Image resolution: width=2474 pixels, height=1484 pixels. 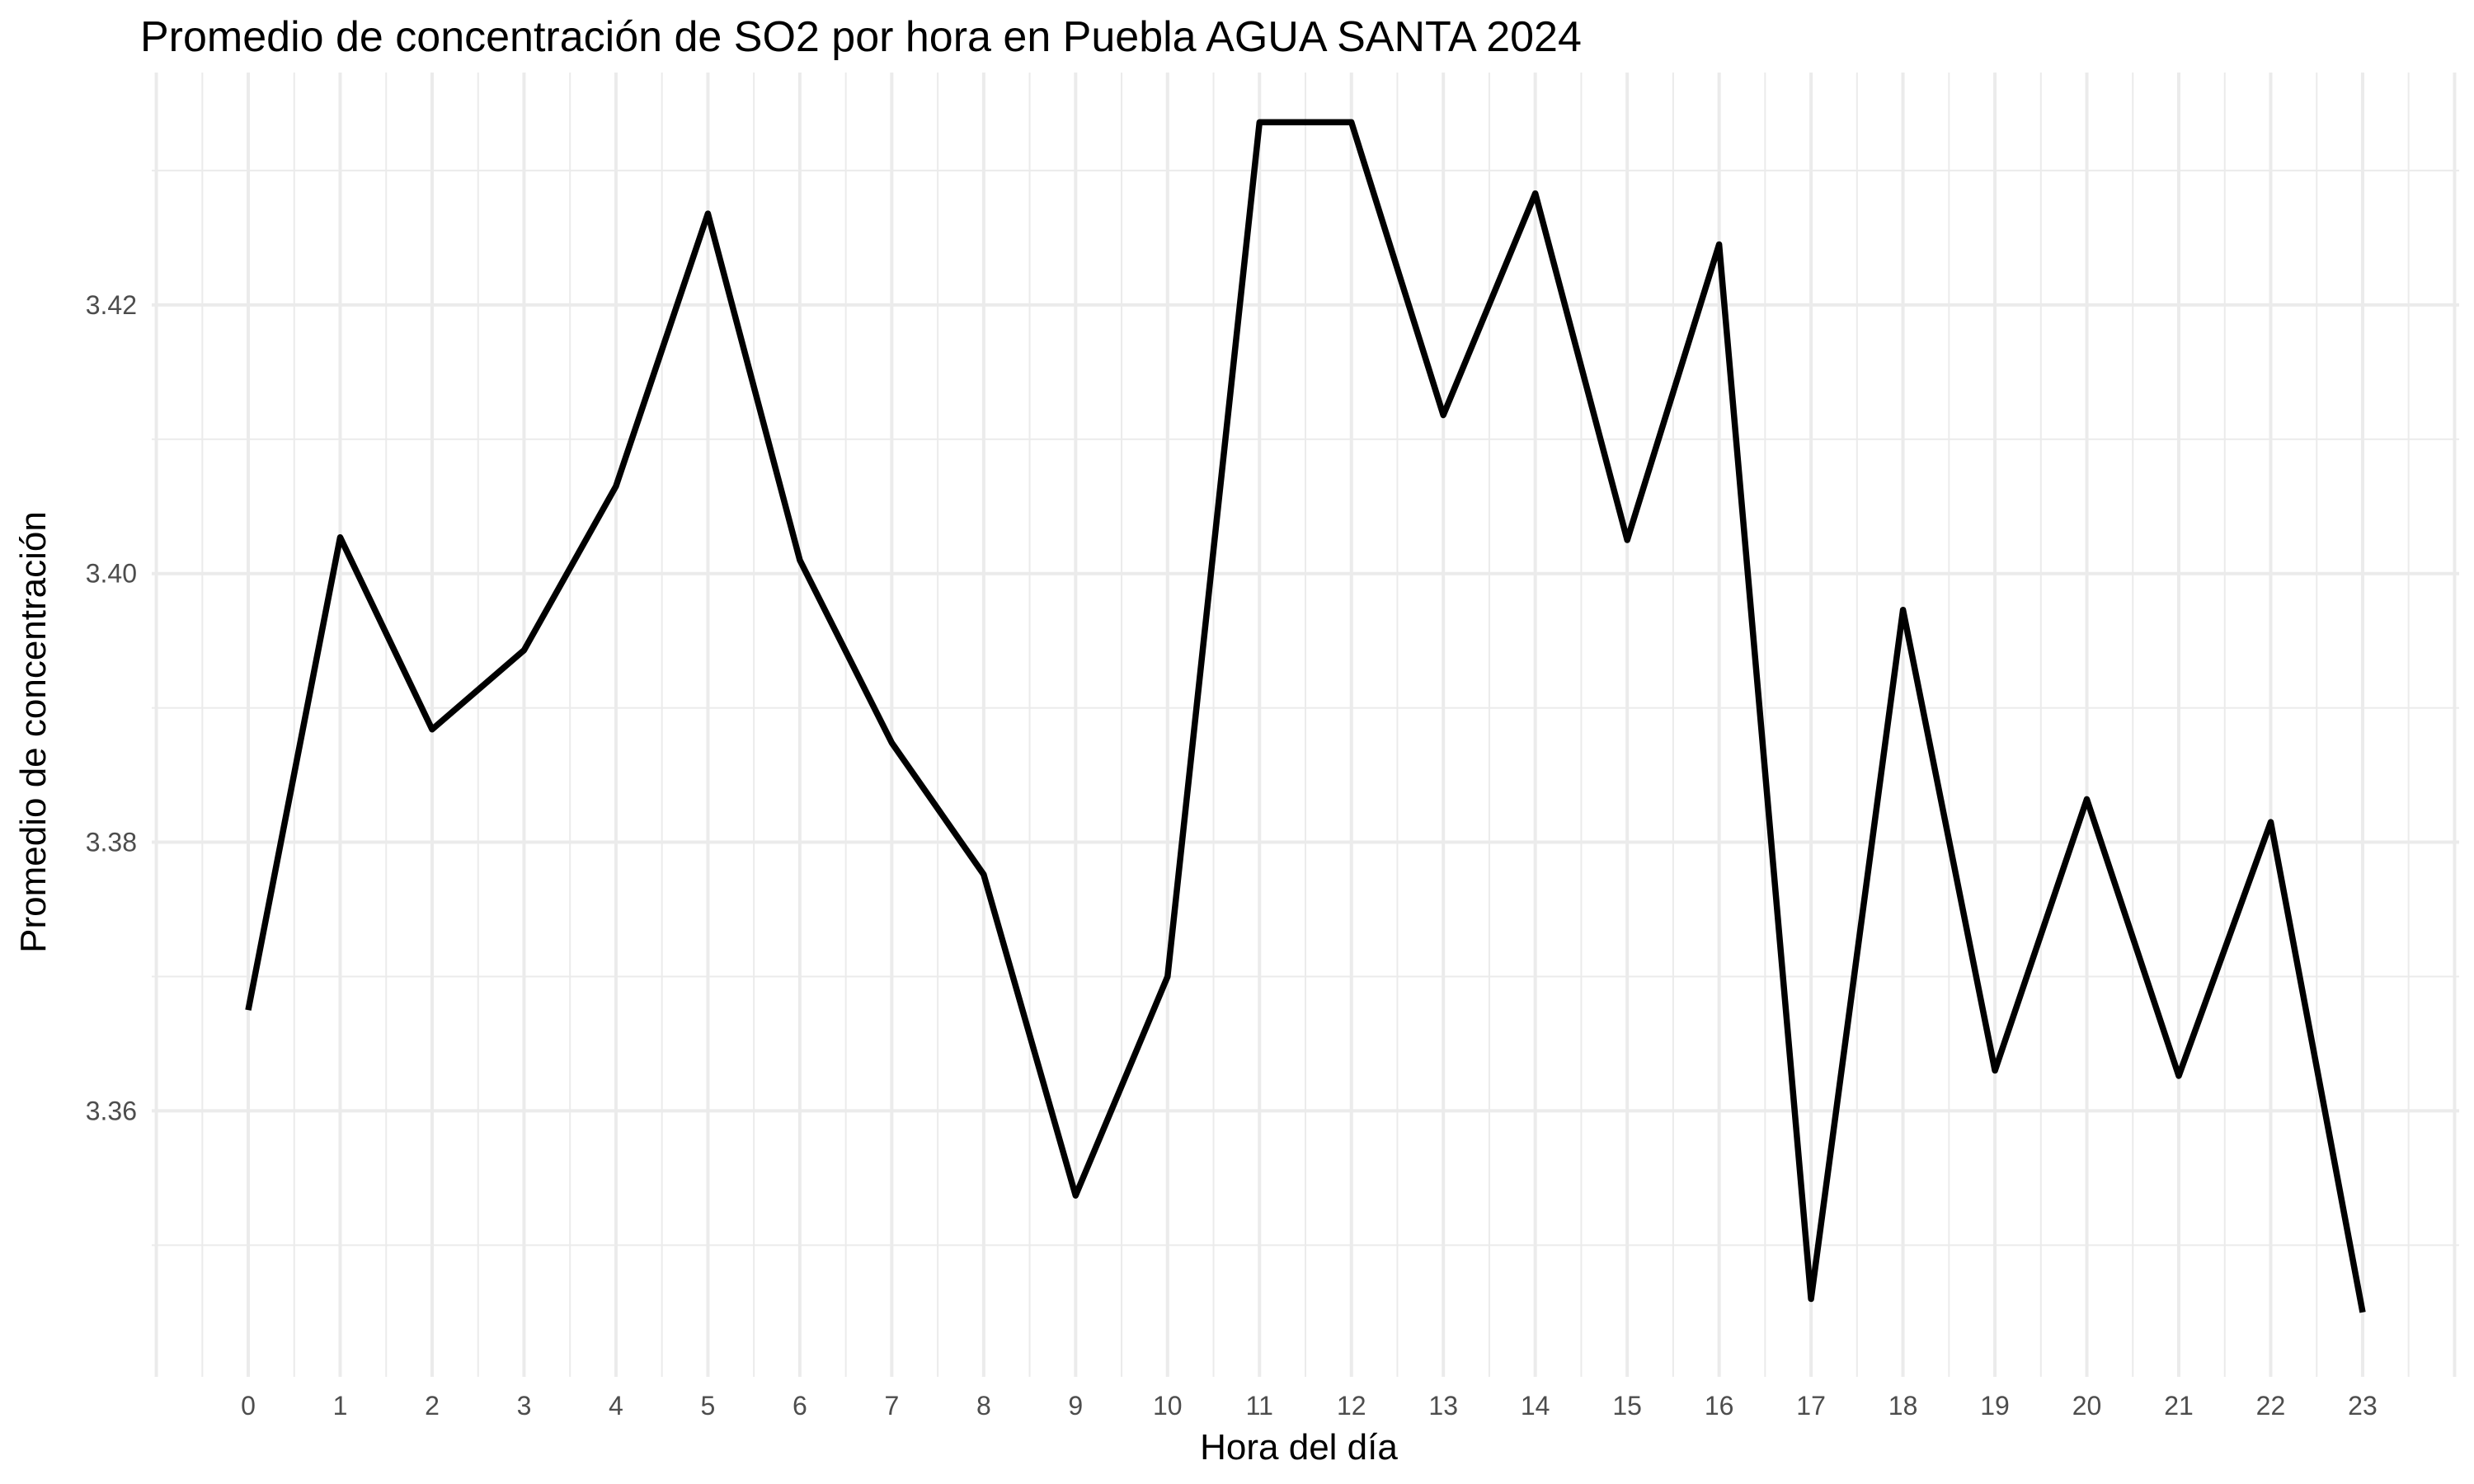 I want to click on x-tick-label: 12, so click(x=1351, y=1406).